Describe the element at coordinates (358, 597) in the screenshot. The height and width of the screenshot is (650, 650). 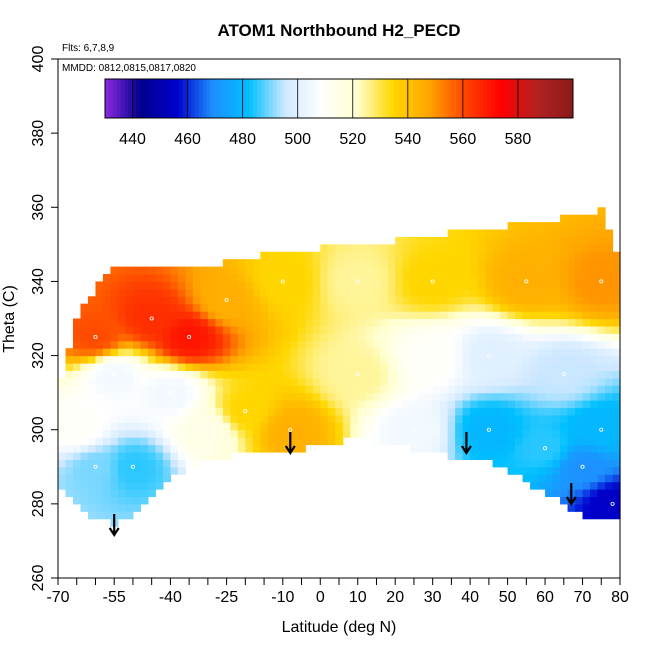
I see `x-tick-label: 10` at that location.